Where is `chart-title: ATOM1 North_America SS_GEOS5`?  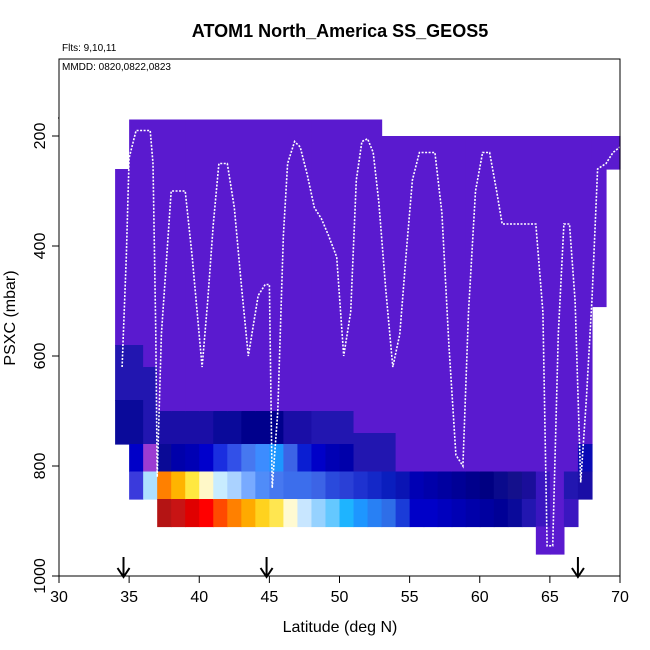
chart-title: ATOM1 North_America SS_GEOS5 is located at coordinates (340, 31).